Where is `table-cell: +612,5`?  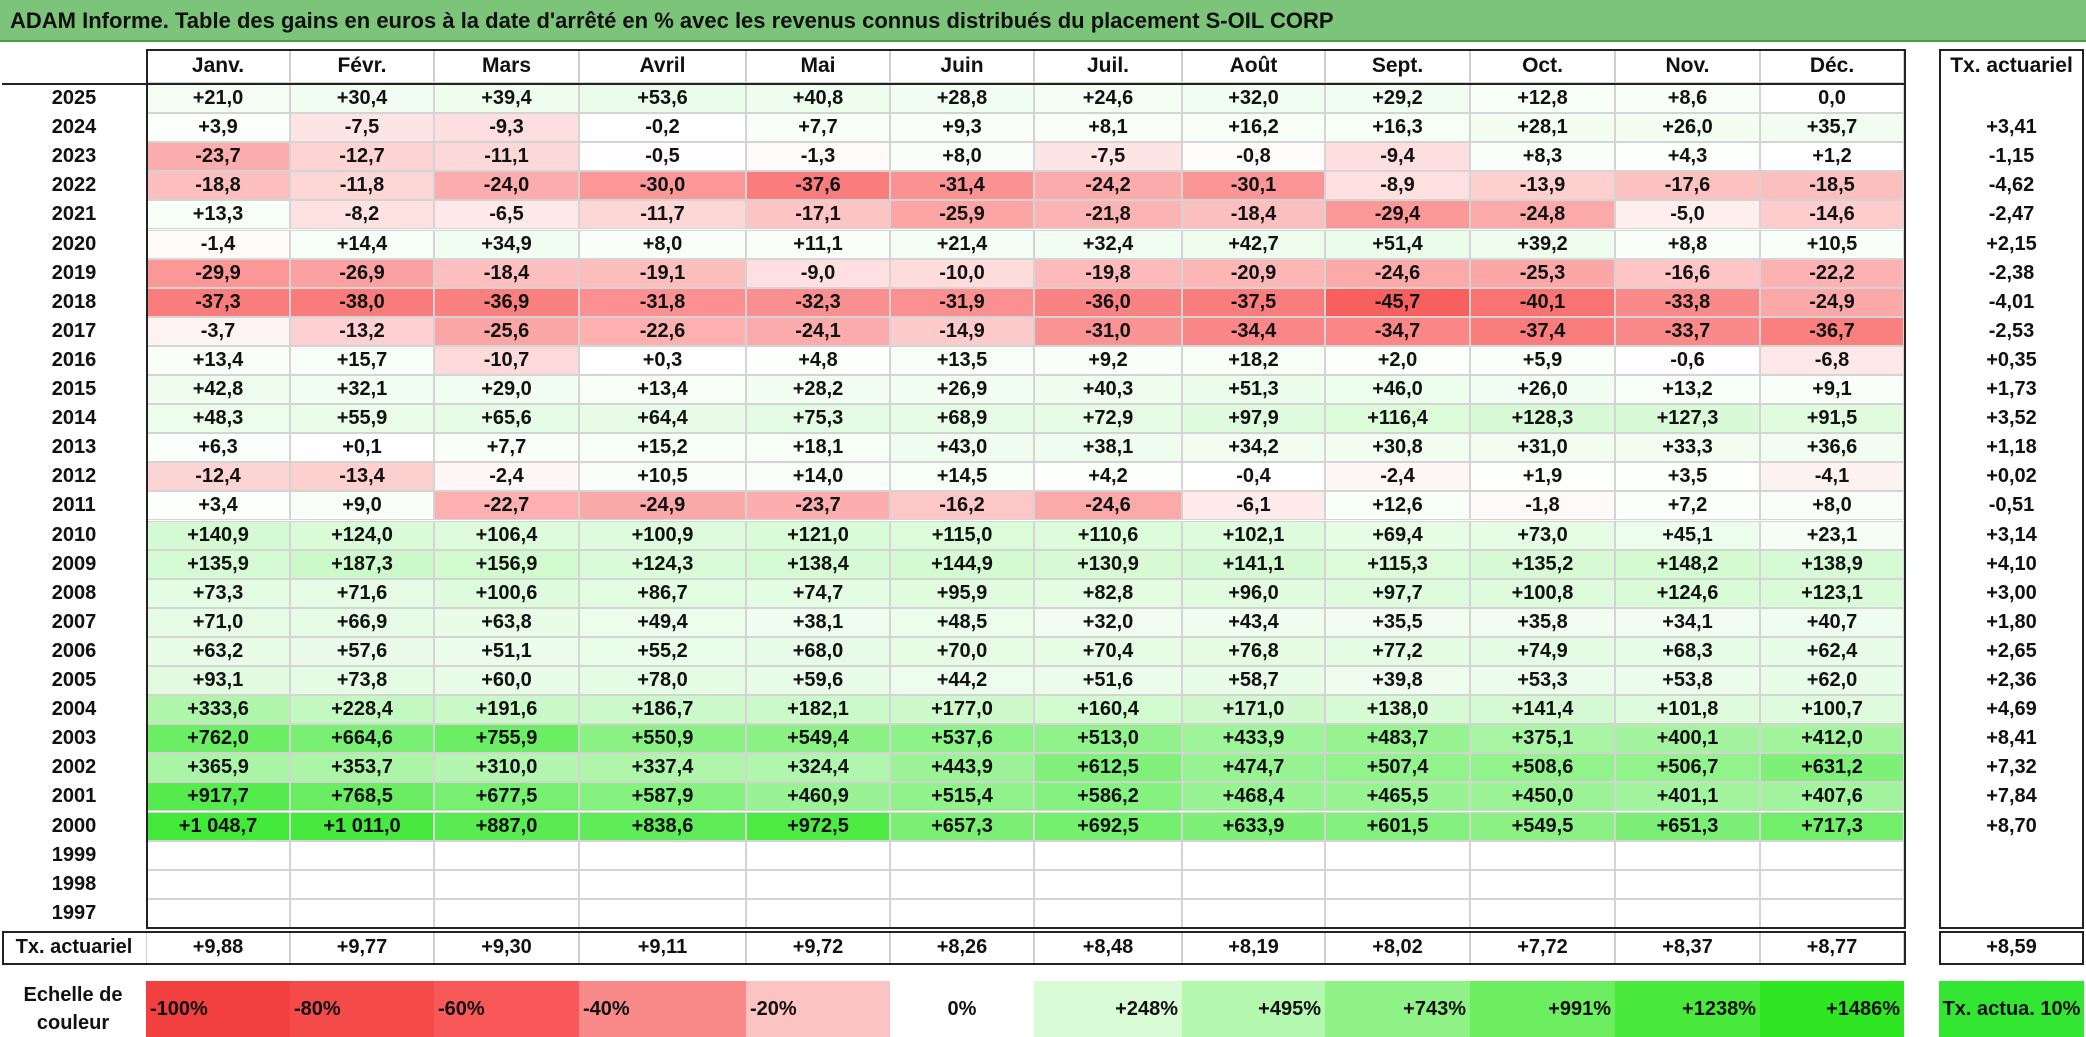
table-cell: +612,5 is located at coordinates (1108, 768).